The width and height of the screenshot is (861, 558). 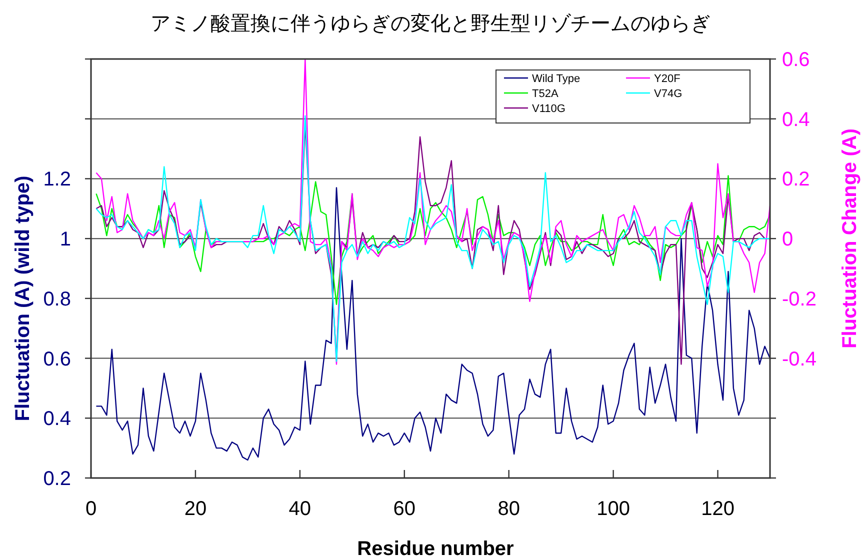 I want to click on x-tick-label: 20, so click(x=195, y=509).